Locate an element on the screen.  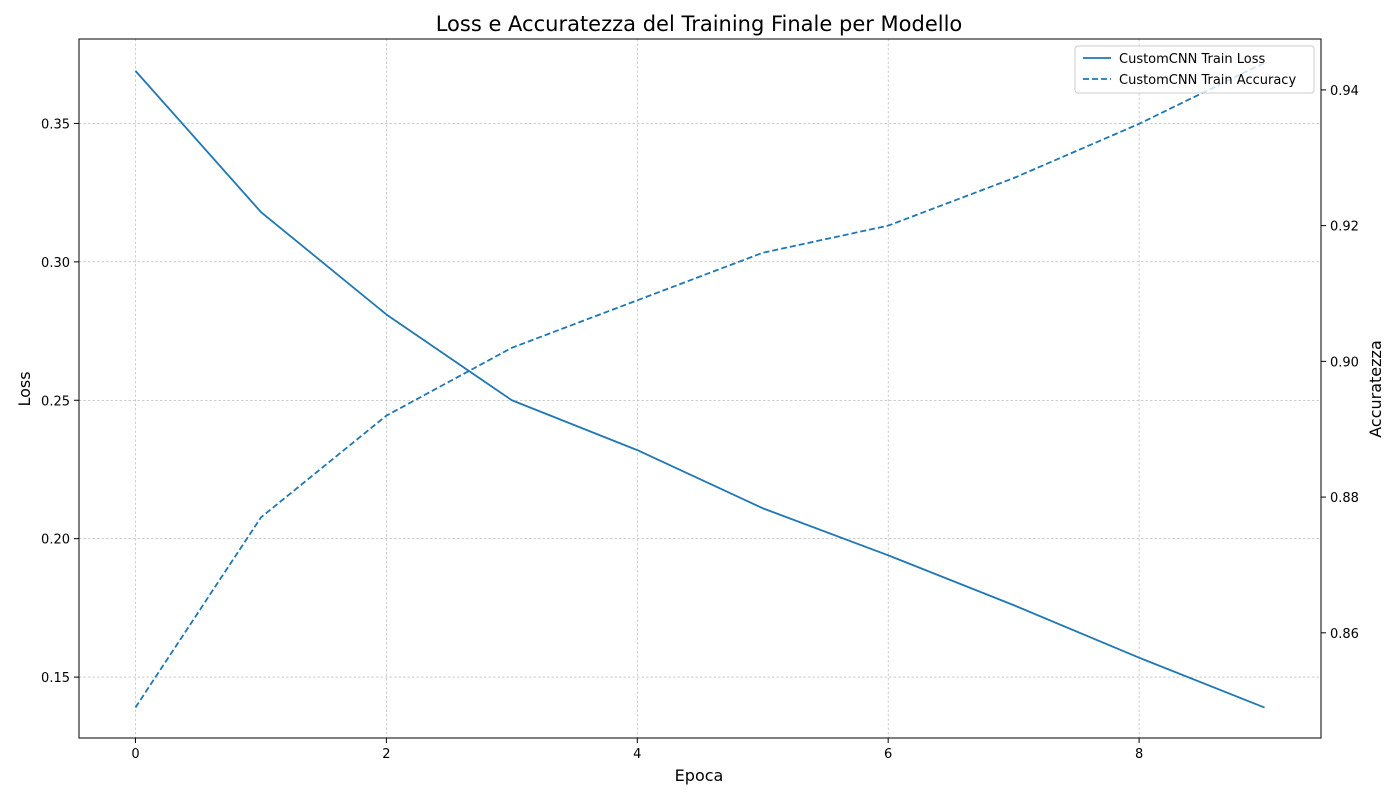
legend-label-loss: CustomCNN Train Loss is located at coordinates (1192, 59).